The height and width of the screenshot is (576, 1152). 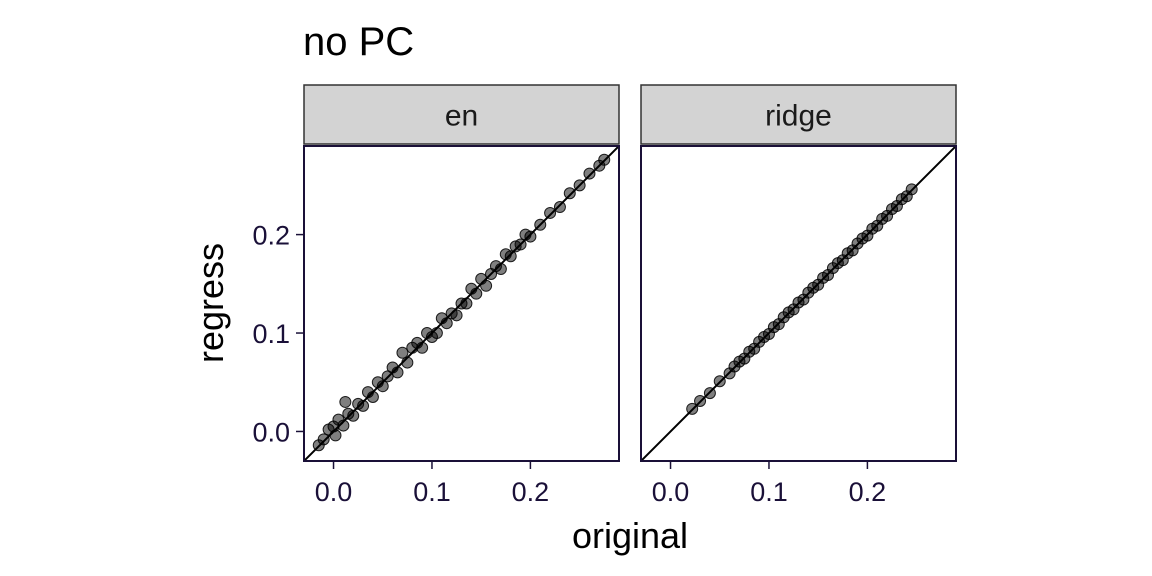 I want to click on chart-title: no PC, so click(x=358, y=42).